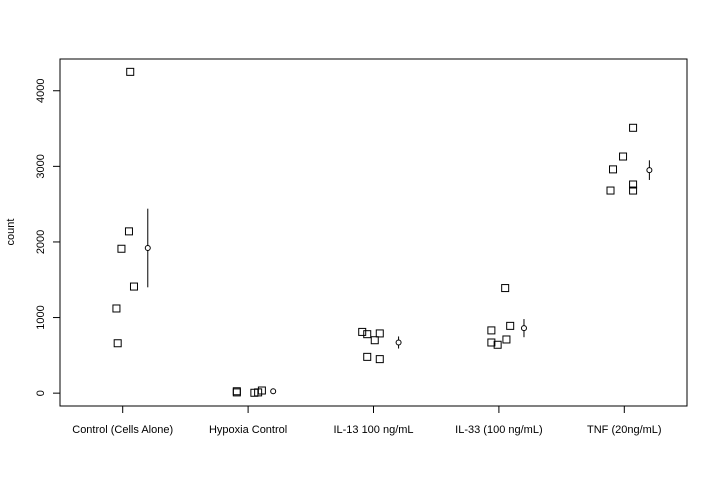  Describe the element at coordinates (41, 166) in the screenshot. I see `y-tick-label: 3000` at that location.